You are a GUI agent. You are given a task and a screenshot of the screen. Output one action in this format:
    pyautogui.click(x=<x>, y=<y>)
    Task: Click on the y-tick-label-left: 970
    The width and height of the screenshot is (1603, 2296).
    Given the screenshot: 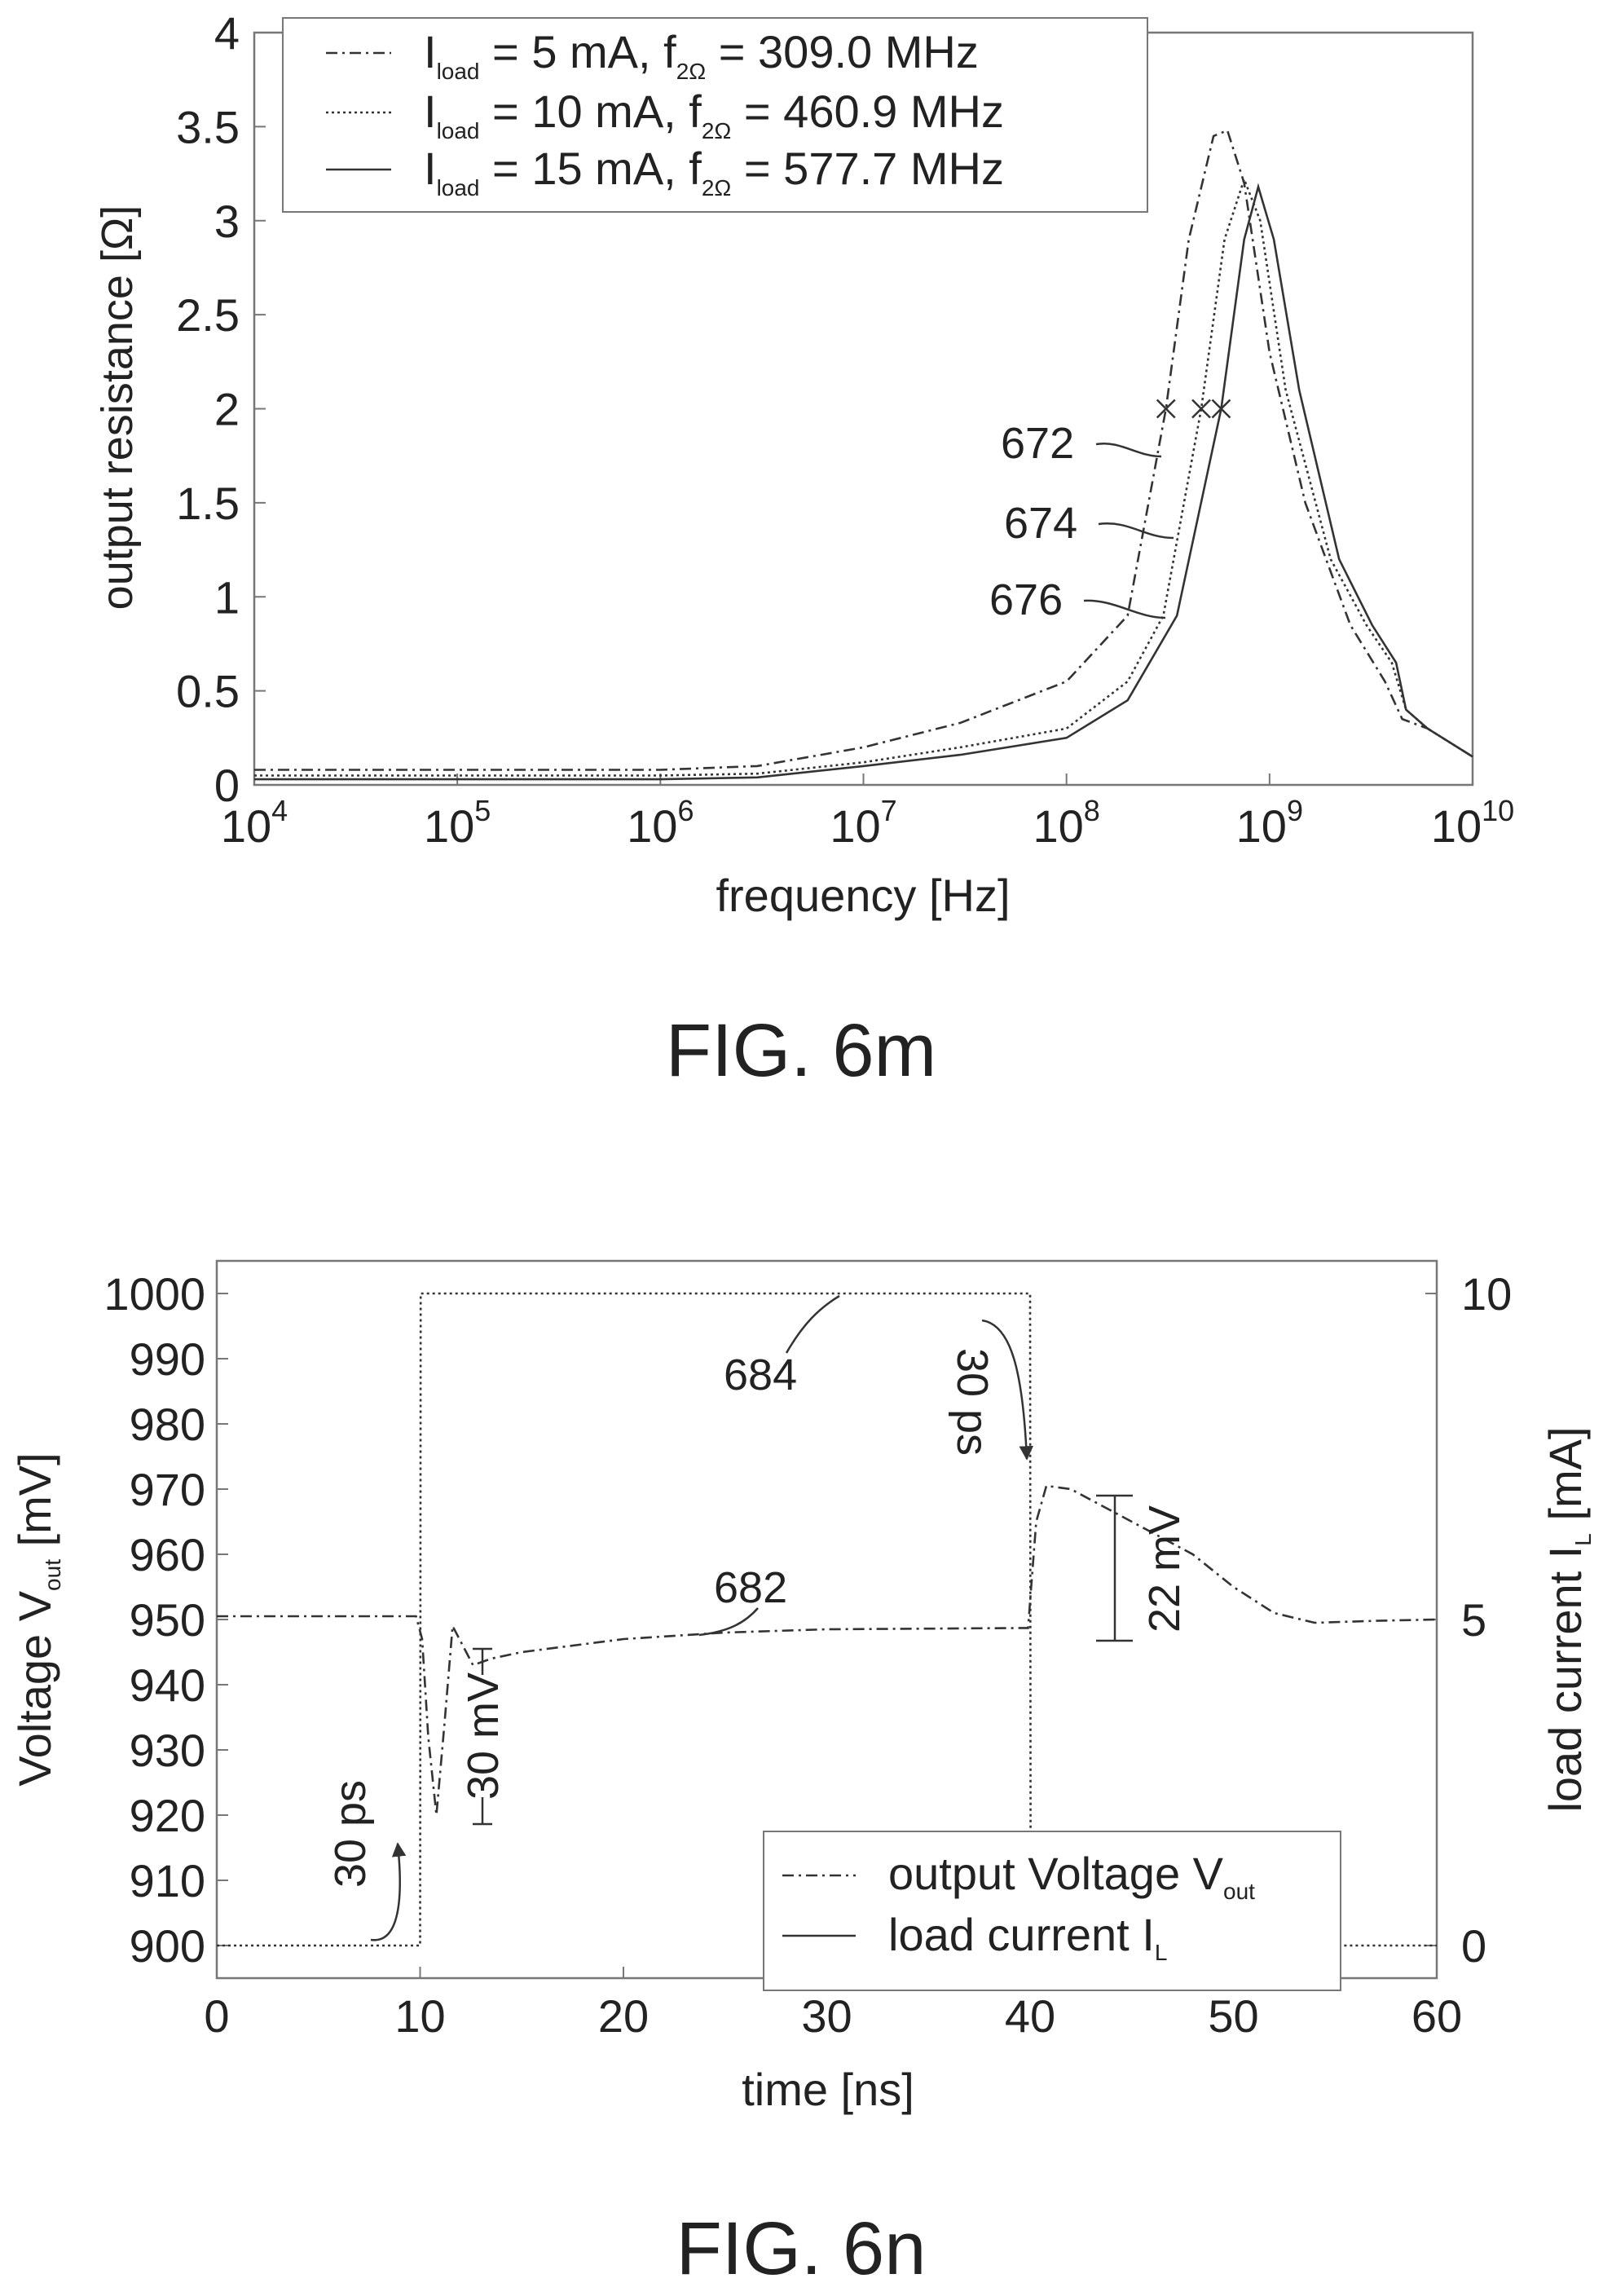 What is the action you would take?
    pyautogui.click(x=168, y=1489)
    